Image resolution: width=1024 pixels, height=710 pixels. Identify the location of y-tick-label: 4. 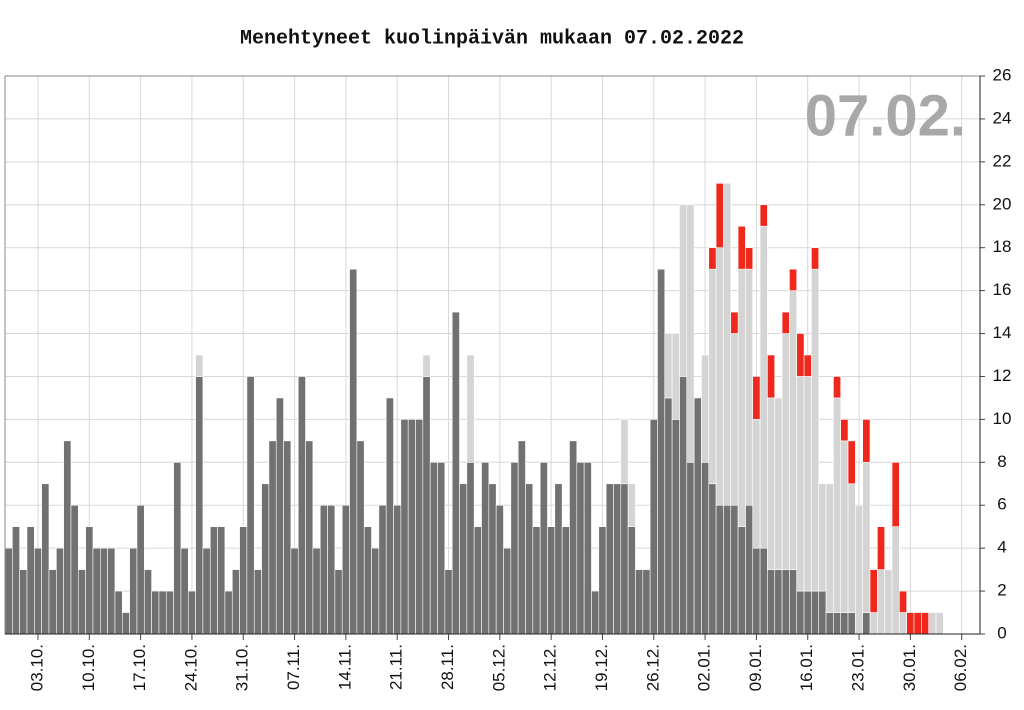
(1001, 547).